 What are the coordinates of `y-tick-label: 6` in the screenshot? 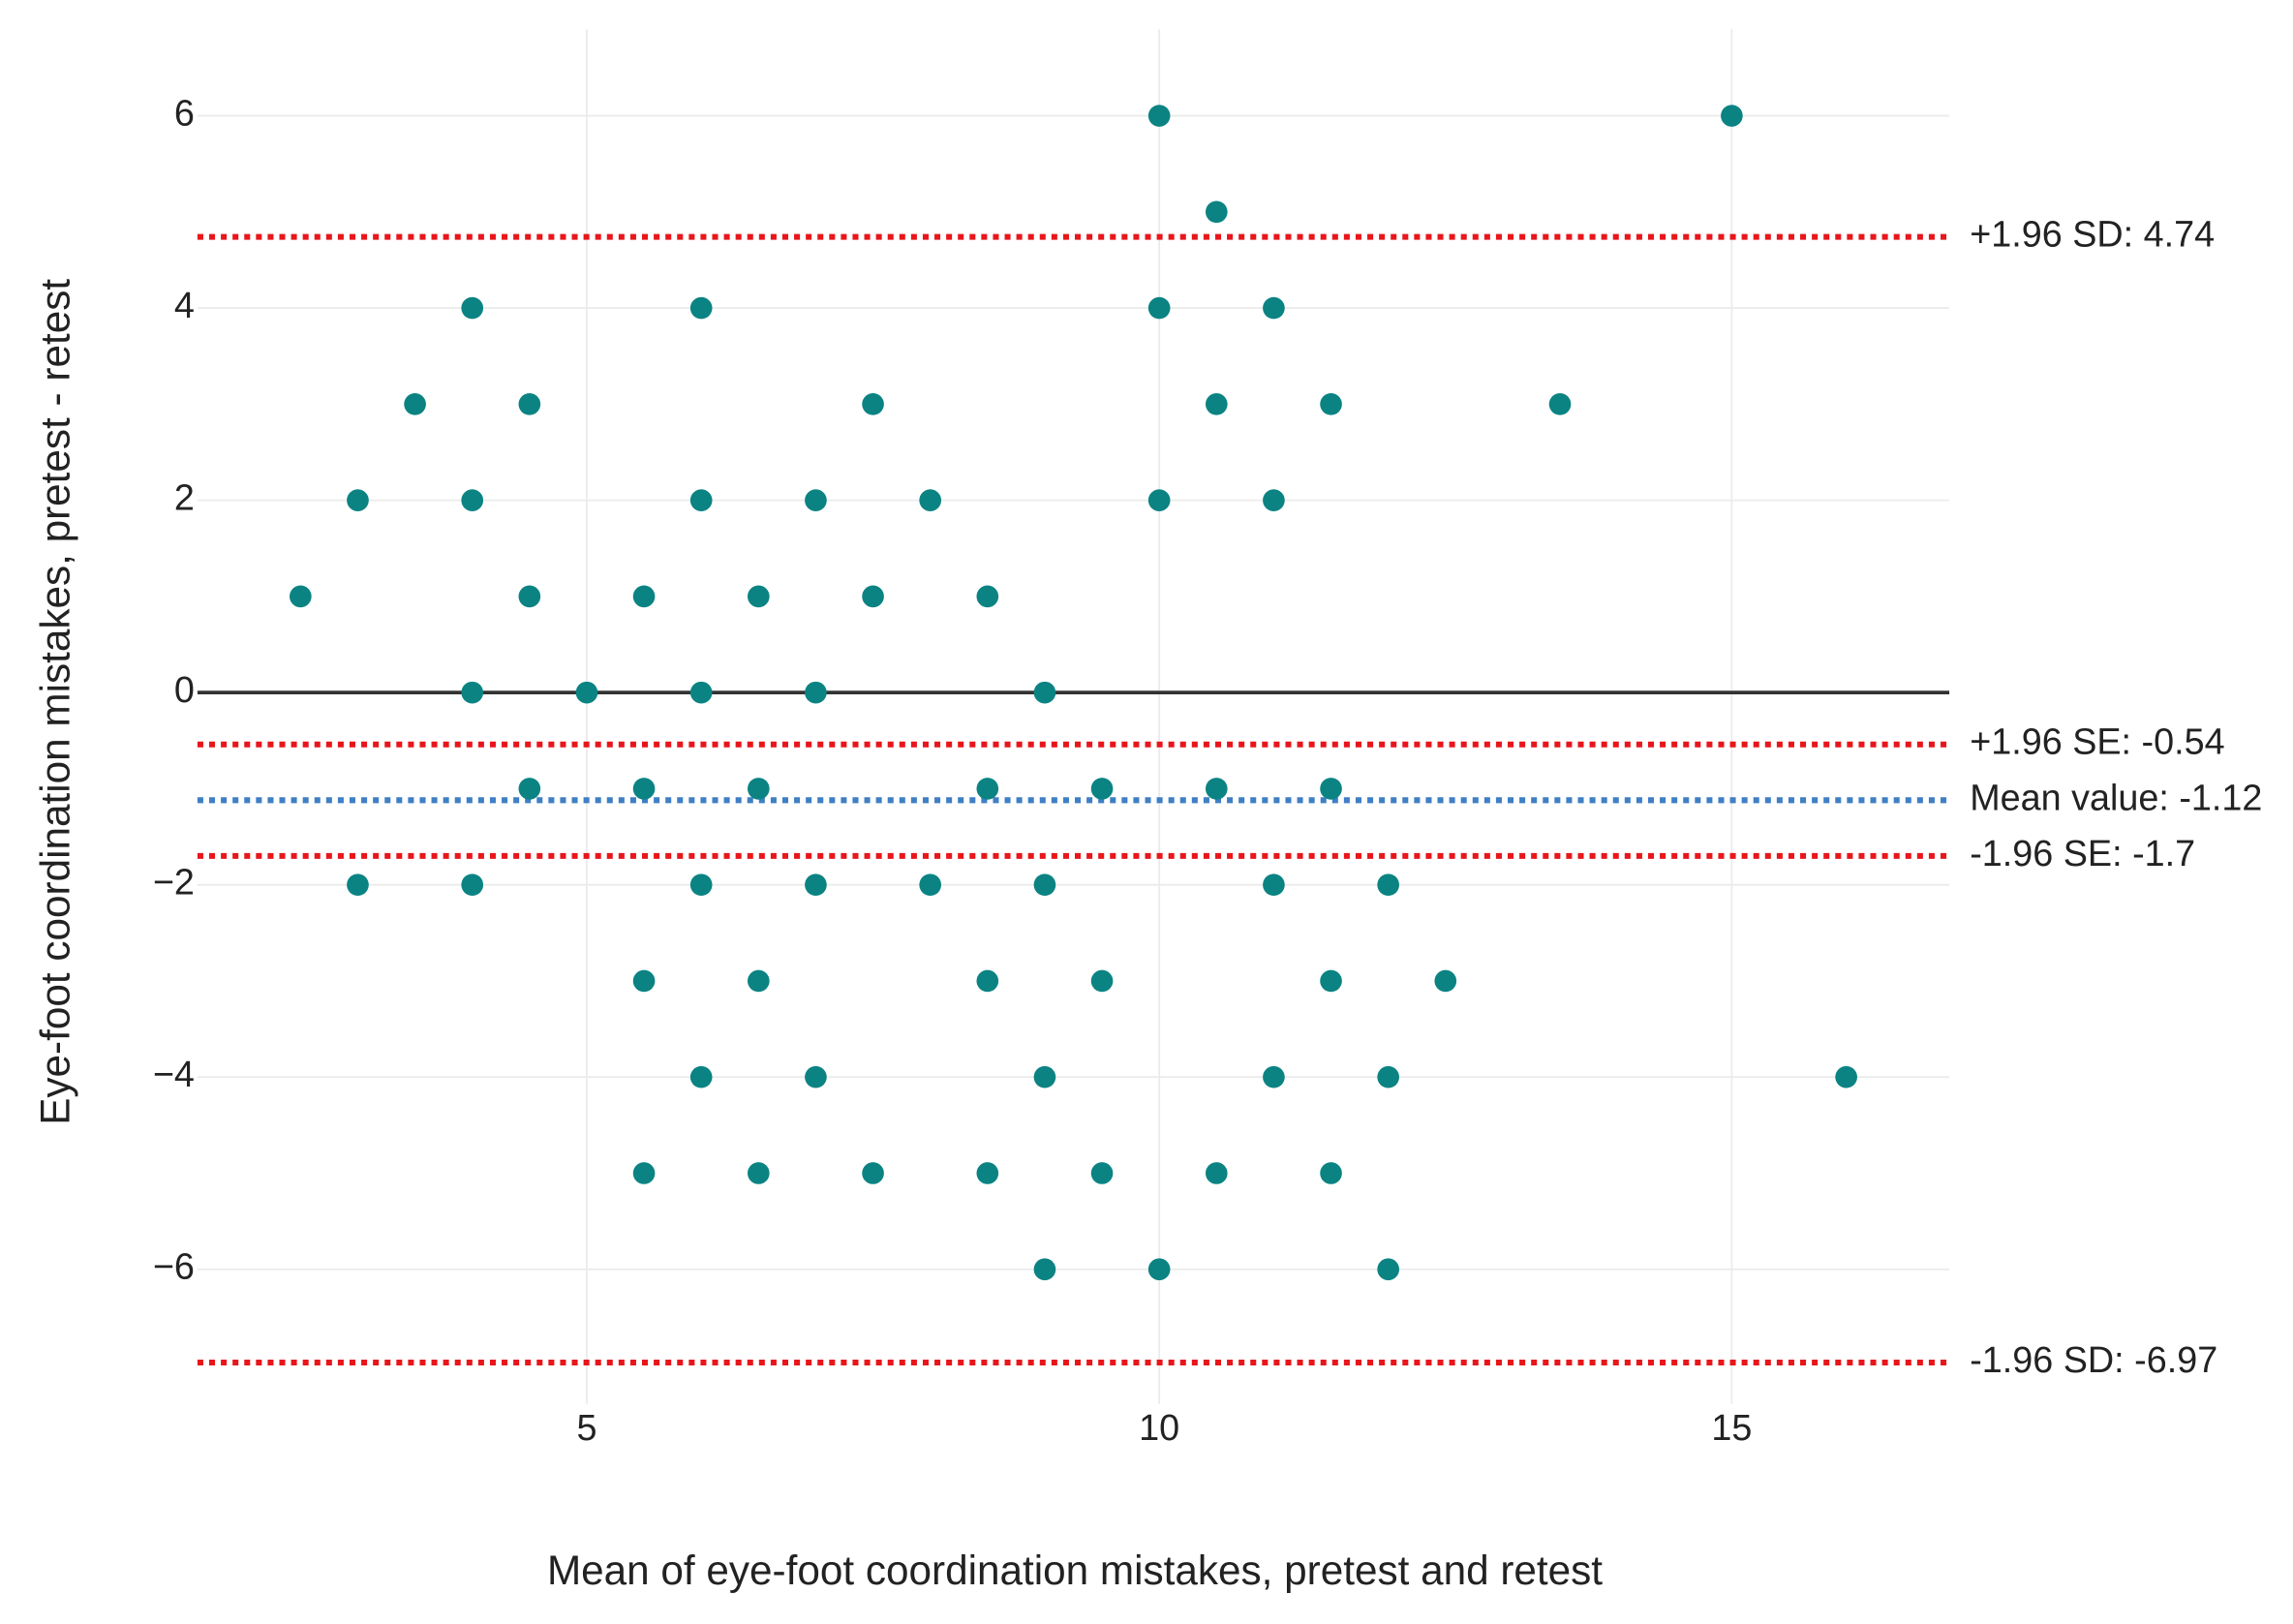 It's located at (184, 113).